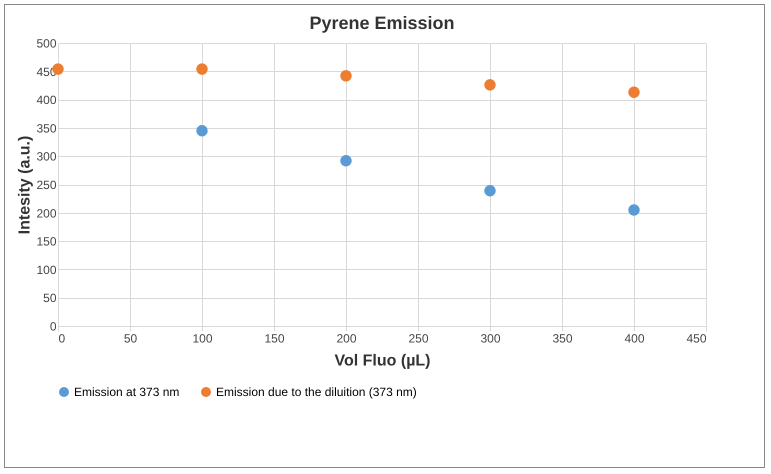  Describe the element at coordinates (50, 298) in the screenshot. I see `y-tick-label: 50` at that location.